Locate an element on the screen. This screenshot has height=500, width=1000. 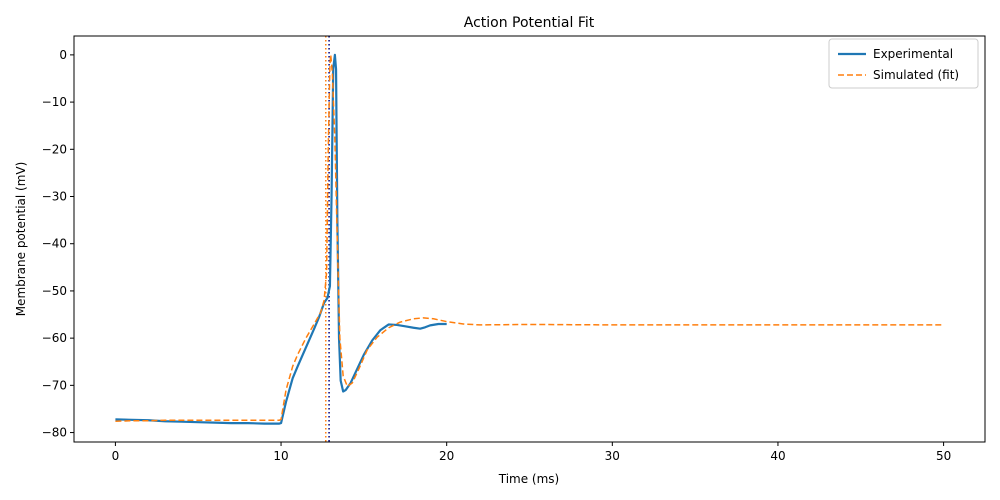
x-tick-label: 10 is located at coordinates (280, 456).